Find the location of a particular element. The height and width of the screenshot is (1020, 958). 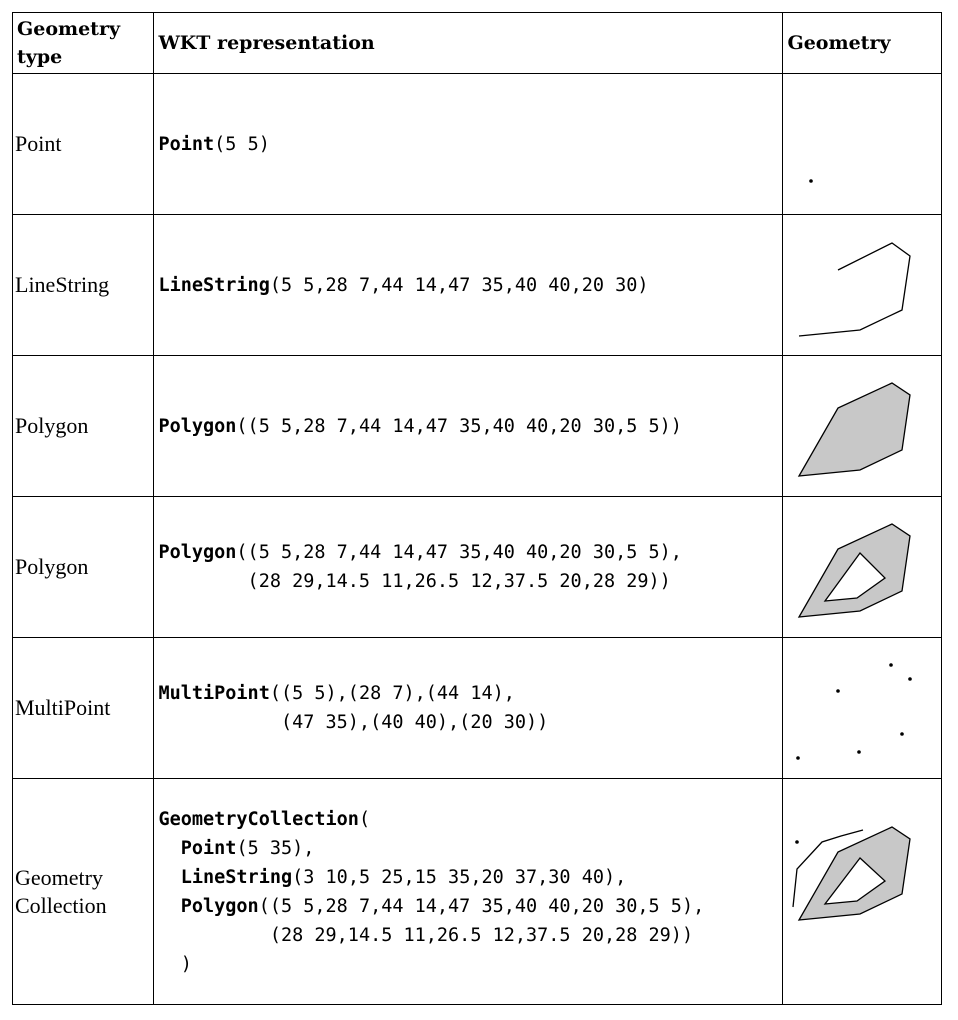

geometry-type-cell: Point is located at coordinates (83, 144).